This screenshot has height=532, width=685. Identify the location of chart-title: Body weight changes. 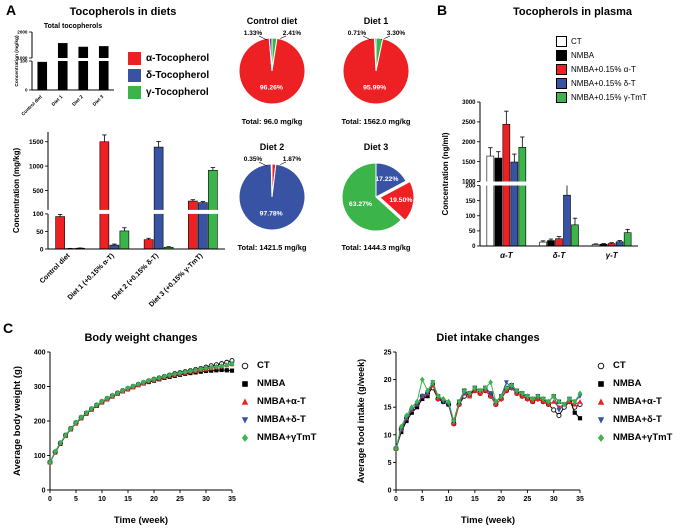
(140, 338).